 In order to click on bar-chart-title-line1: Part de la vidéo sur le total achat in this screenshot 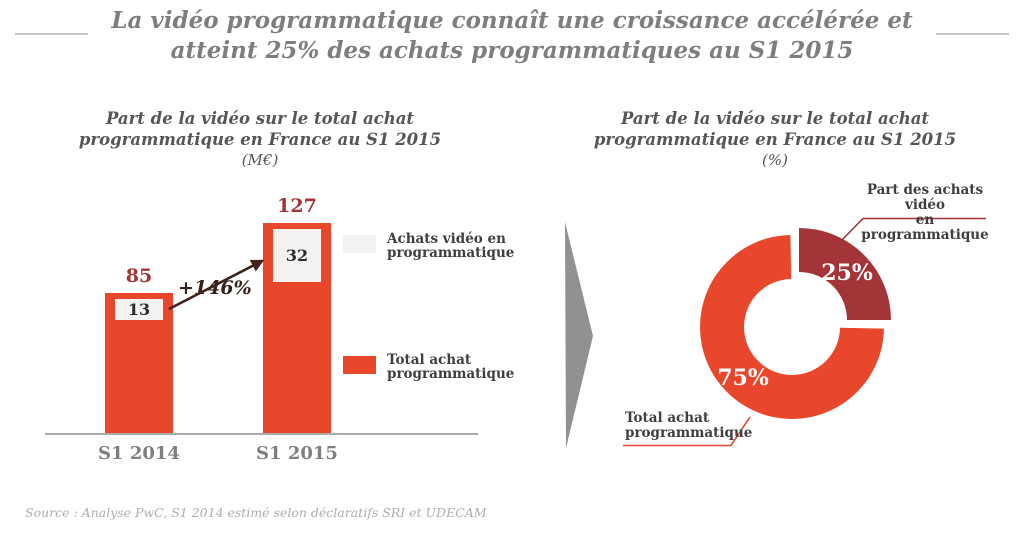, I will do `click(260, 118)`.